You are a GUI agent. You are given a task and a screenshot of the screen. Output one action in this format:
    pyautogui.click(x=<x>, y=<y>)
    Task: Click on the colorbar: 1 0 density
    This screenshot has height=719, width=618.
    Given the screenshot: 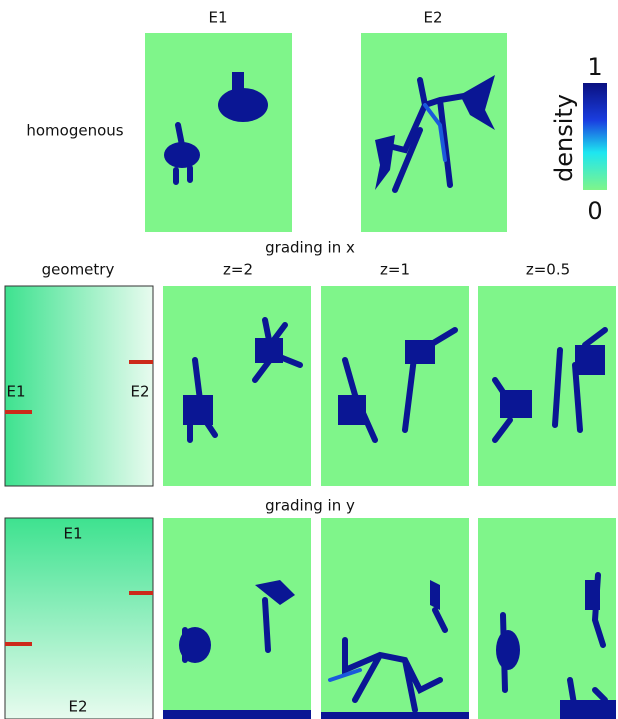 What is the action you would take?
    pyautogui.click(x=578, y=139)
    